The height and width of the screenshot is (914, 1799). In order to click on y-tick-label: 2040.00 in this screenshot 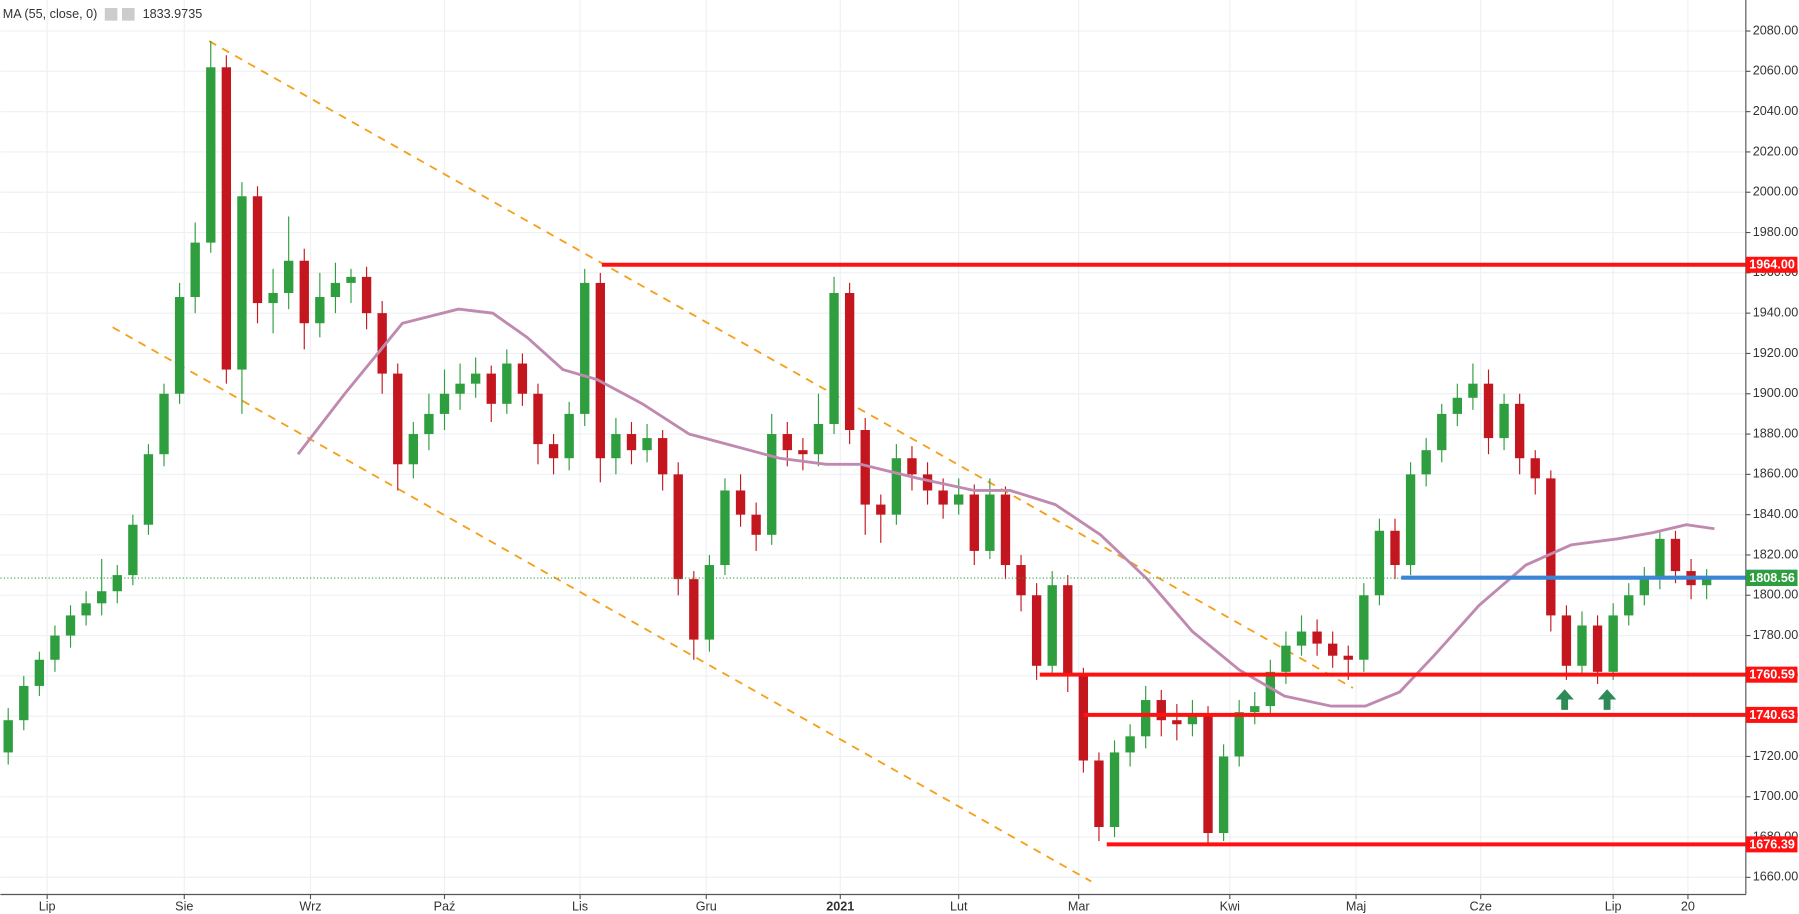, I will do `click(1776, 111)`.